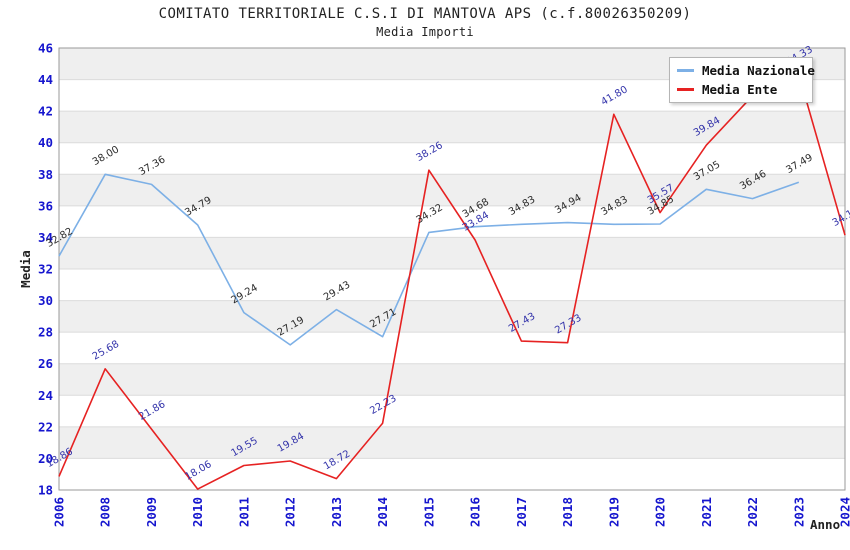 Image resolution: width=850 pixels, height=550 pixels. Describe the element at coordinates (45, 142) in the screenshot. I see `y-tick-label: 40` at that location.